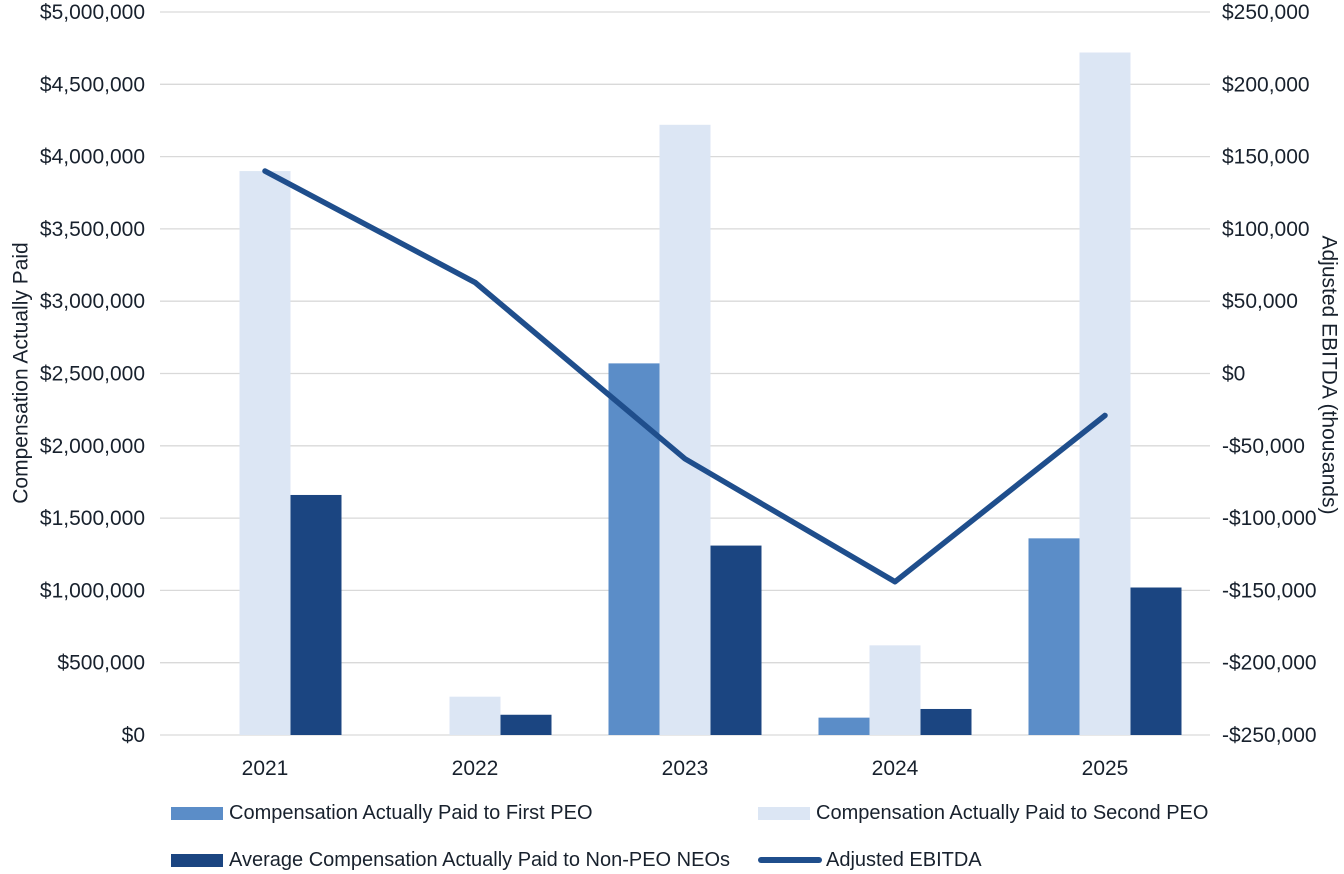  Describe the element at coordinates (844, 726) in the screenshot. I see `bar-first-peo-2024` at that location.